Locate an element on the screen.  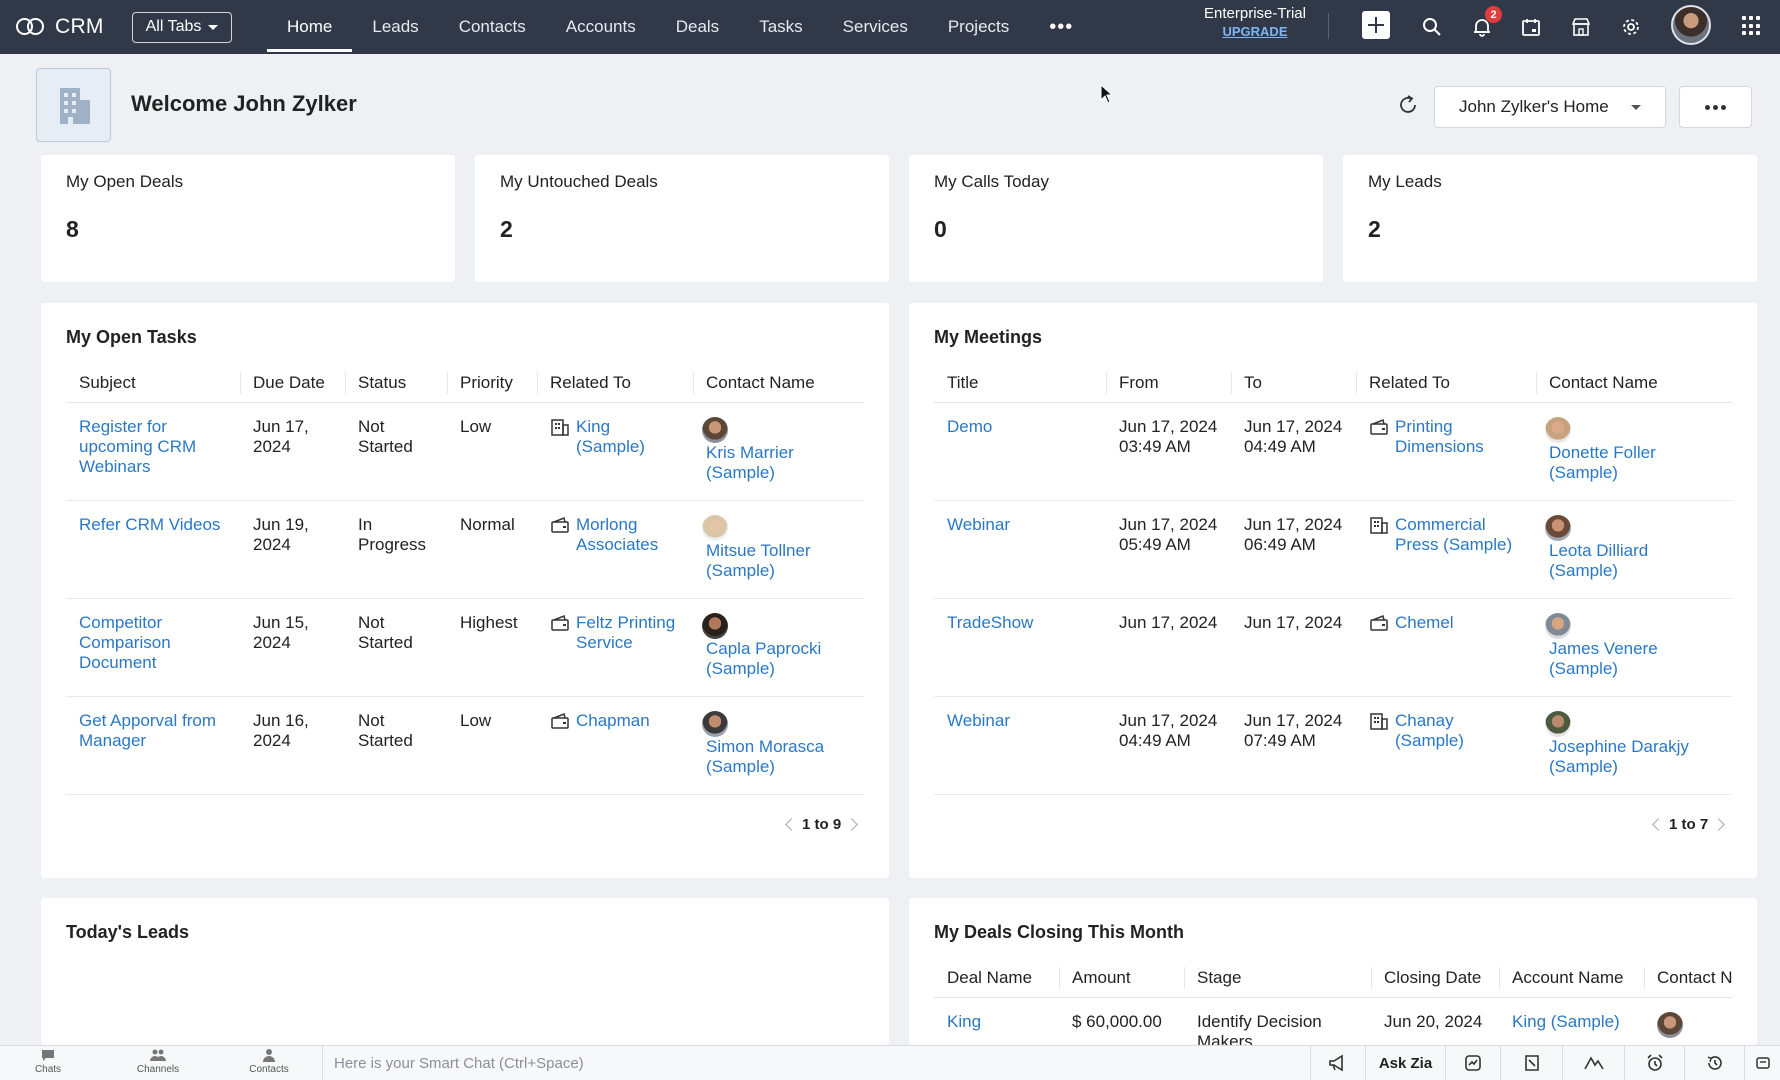
task-due-date: Jun 19, 2024 is located at coordinates (292, 549).